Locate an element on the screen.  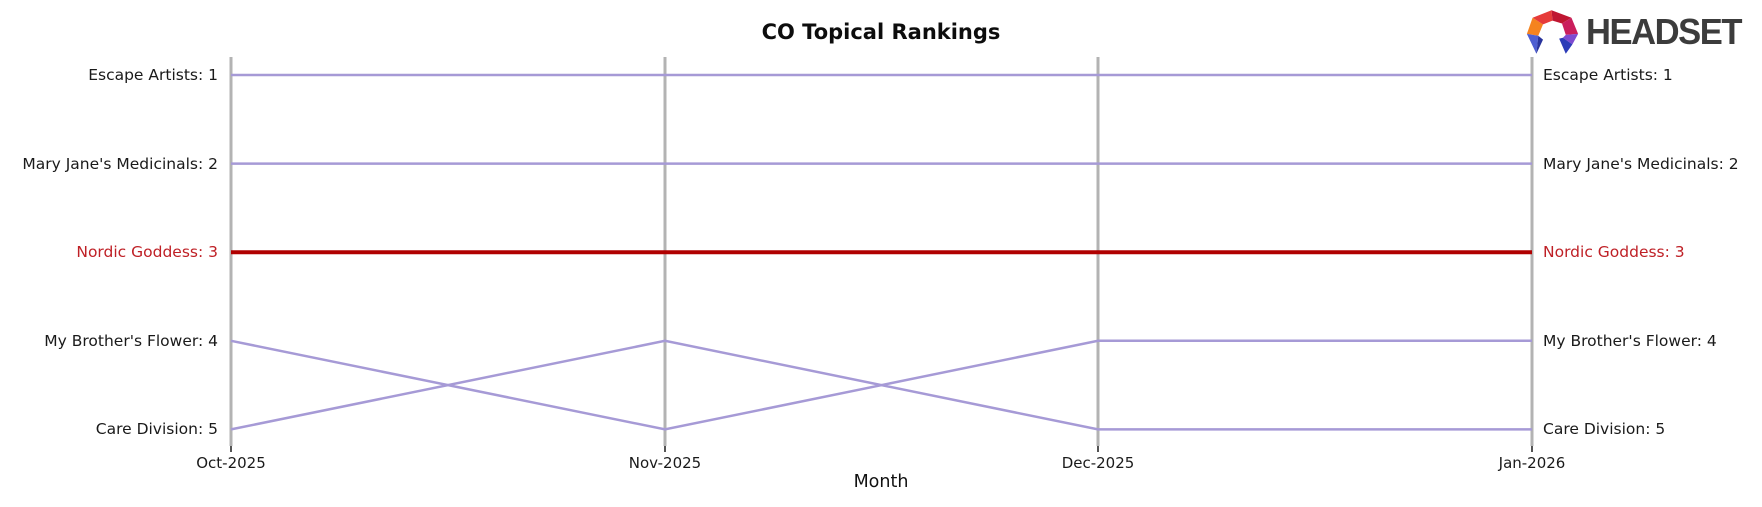
series-label-right: Mary Jane's Medicinals: 2 is located at coordinates (1641, 163).